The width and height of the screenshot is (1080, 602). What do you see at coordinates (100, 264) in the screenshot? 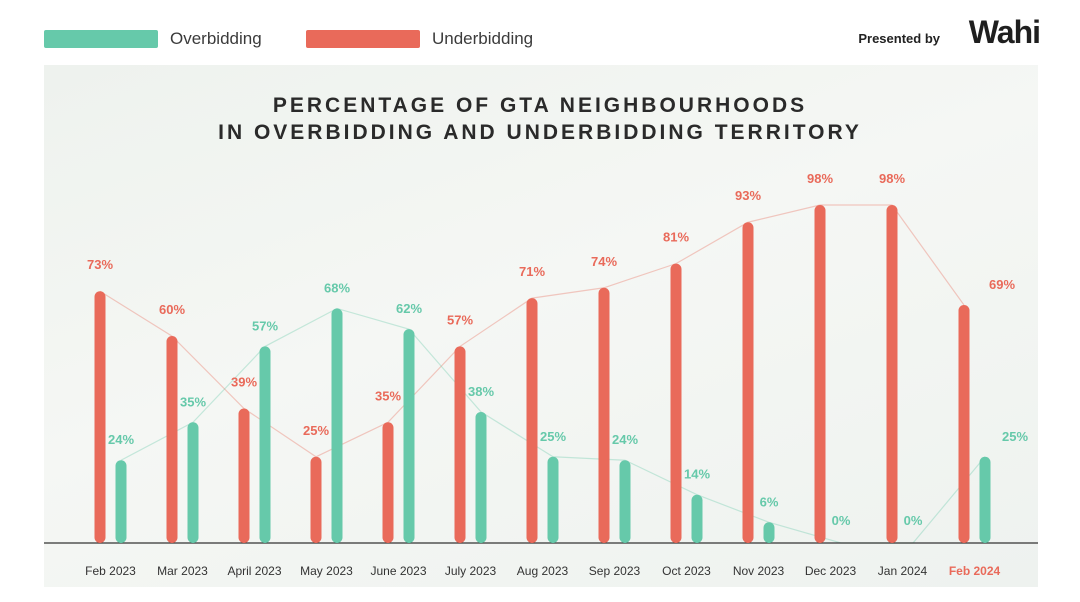
I see `underbidding-data-label: 73%` at bounding box center [100, 264].